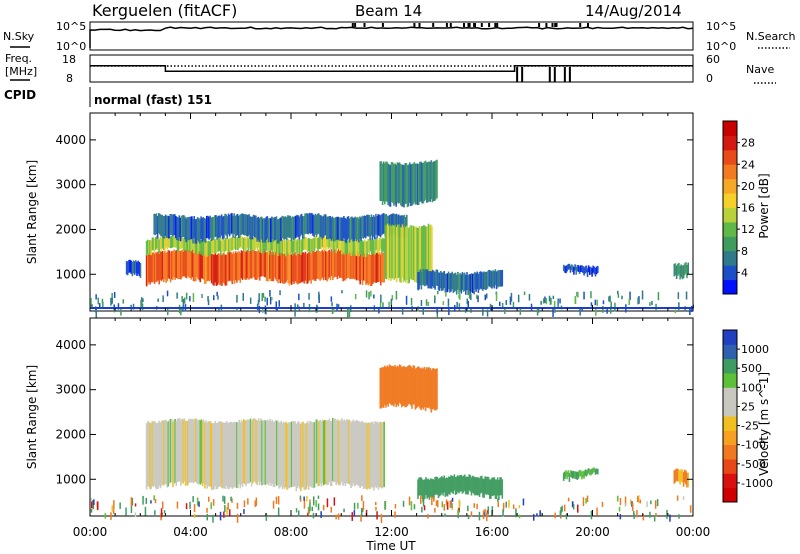 Image resolution: width=800 pixels, height=554 pixels. I want to click on time-axis: 00:00 04:00 08:00 12:00 16:00 20:00 00:00, so click(392, 532).